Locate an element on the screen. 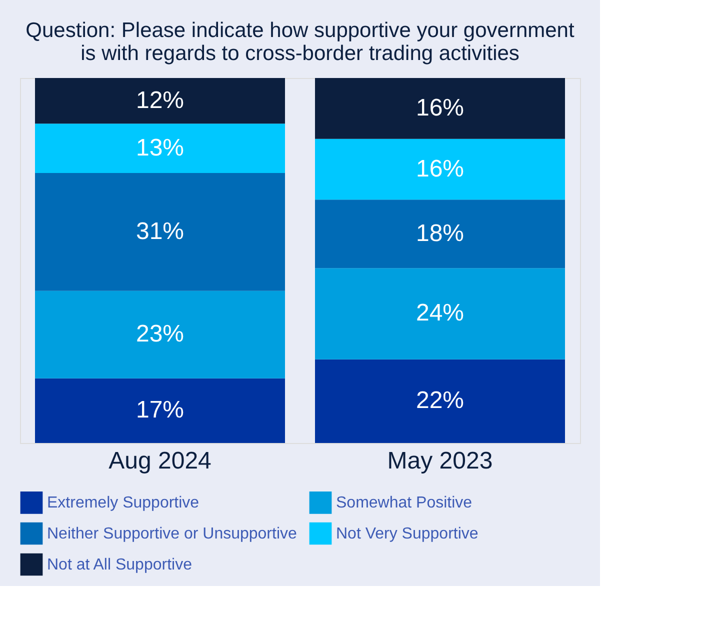 This screenshot has height=628, width=709. data-label: 22% is located at coordinates (440, 400).